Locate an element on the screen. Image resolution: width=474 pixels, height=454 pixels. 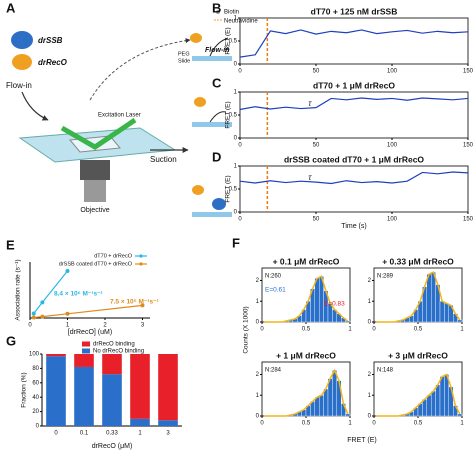
flow-in-2-label: Flow-in is located at coordinates (217, 50).